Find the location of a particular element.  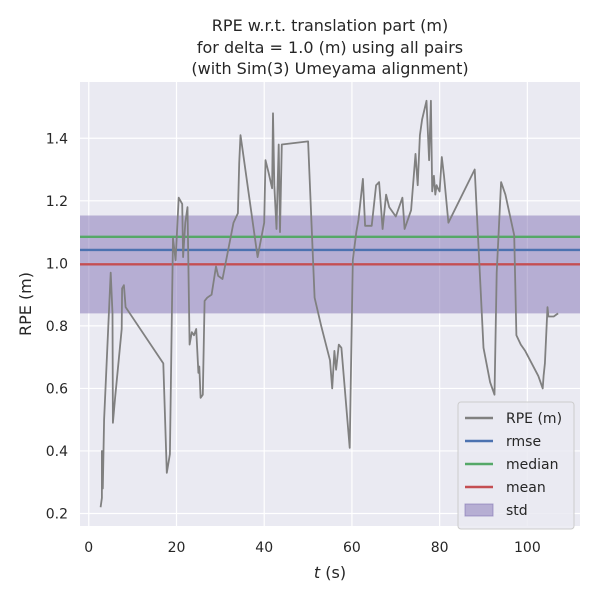

y-tick-labels: 0.2 0.4 0.6 0.8 1.0 1.2 1.4 is located at coordinates (57, 326).